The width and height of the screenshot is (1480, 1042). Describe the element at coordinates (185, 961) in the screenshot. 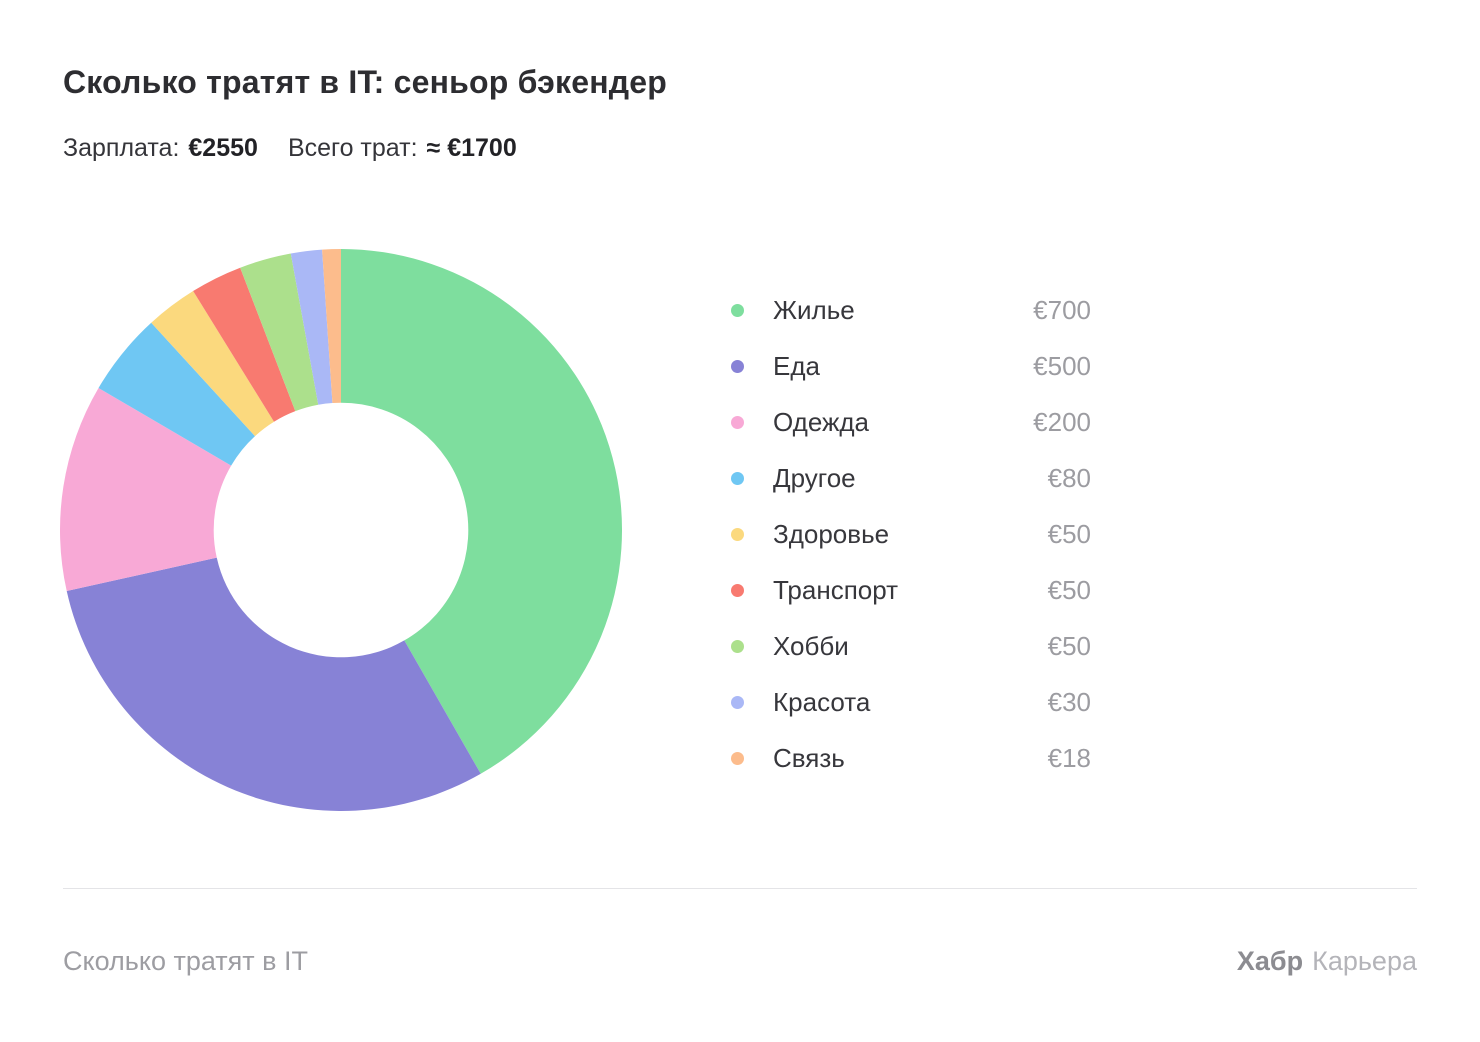

I see `footer-caption: Сколько тратят в IT` at that location.